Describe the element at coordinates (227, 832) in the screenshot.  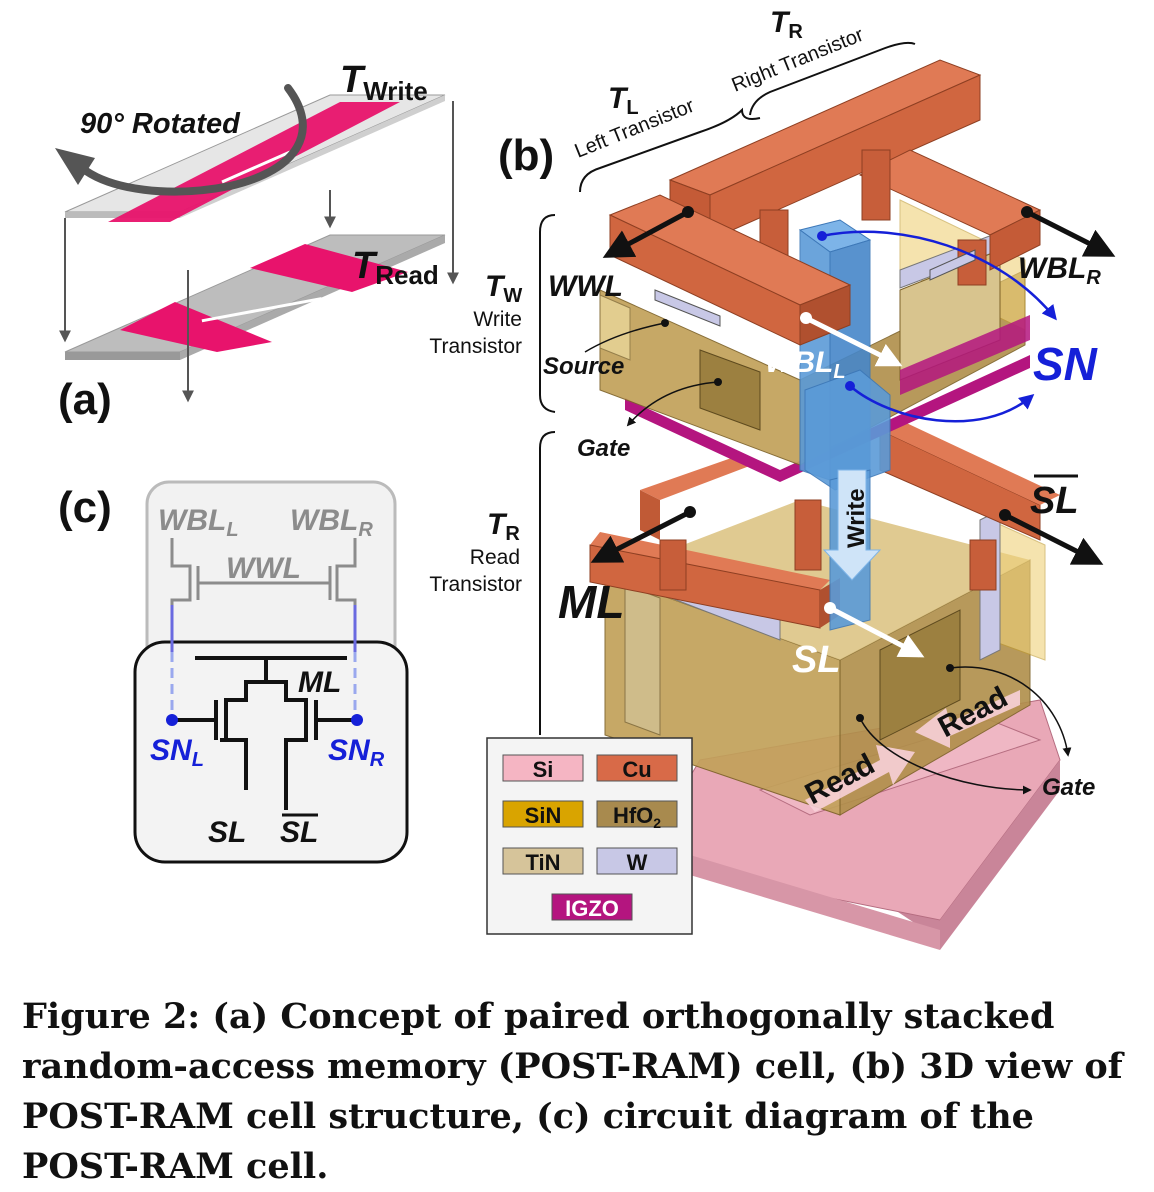
I see `c-sl-label: SL` at that location.